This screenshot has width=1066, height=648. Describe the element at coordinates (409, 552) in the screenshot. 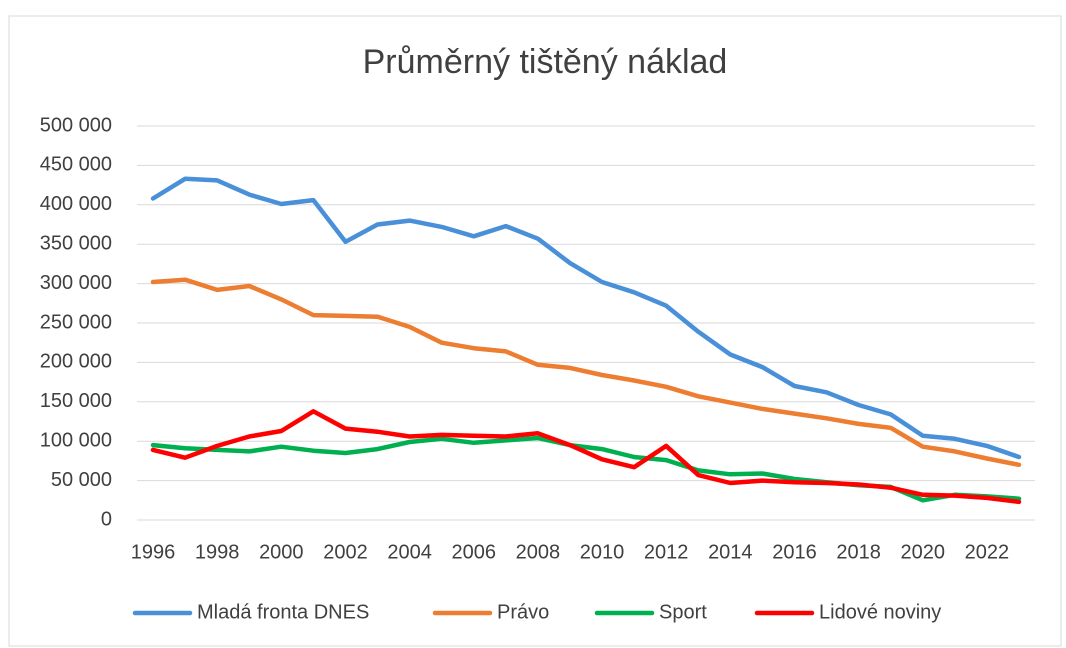

I see `x-tick-label: 2004` at that location.